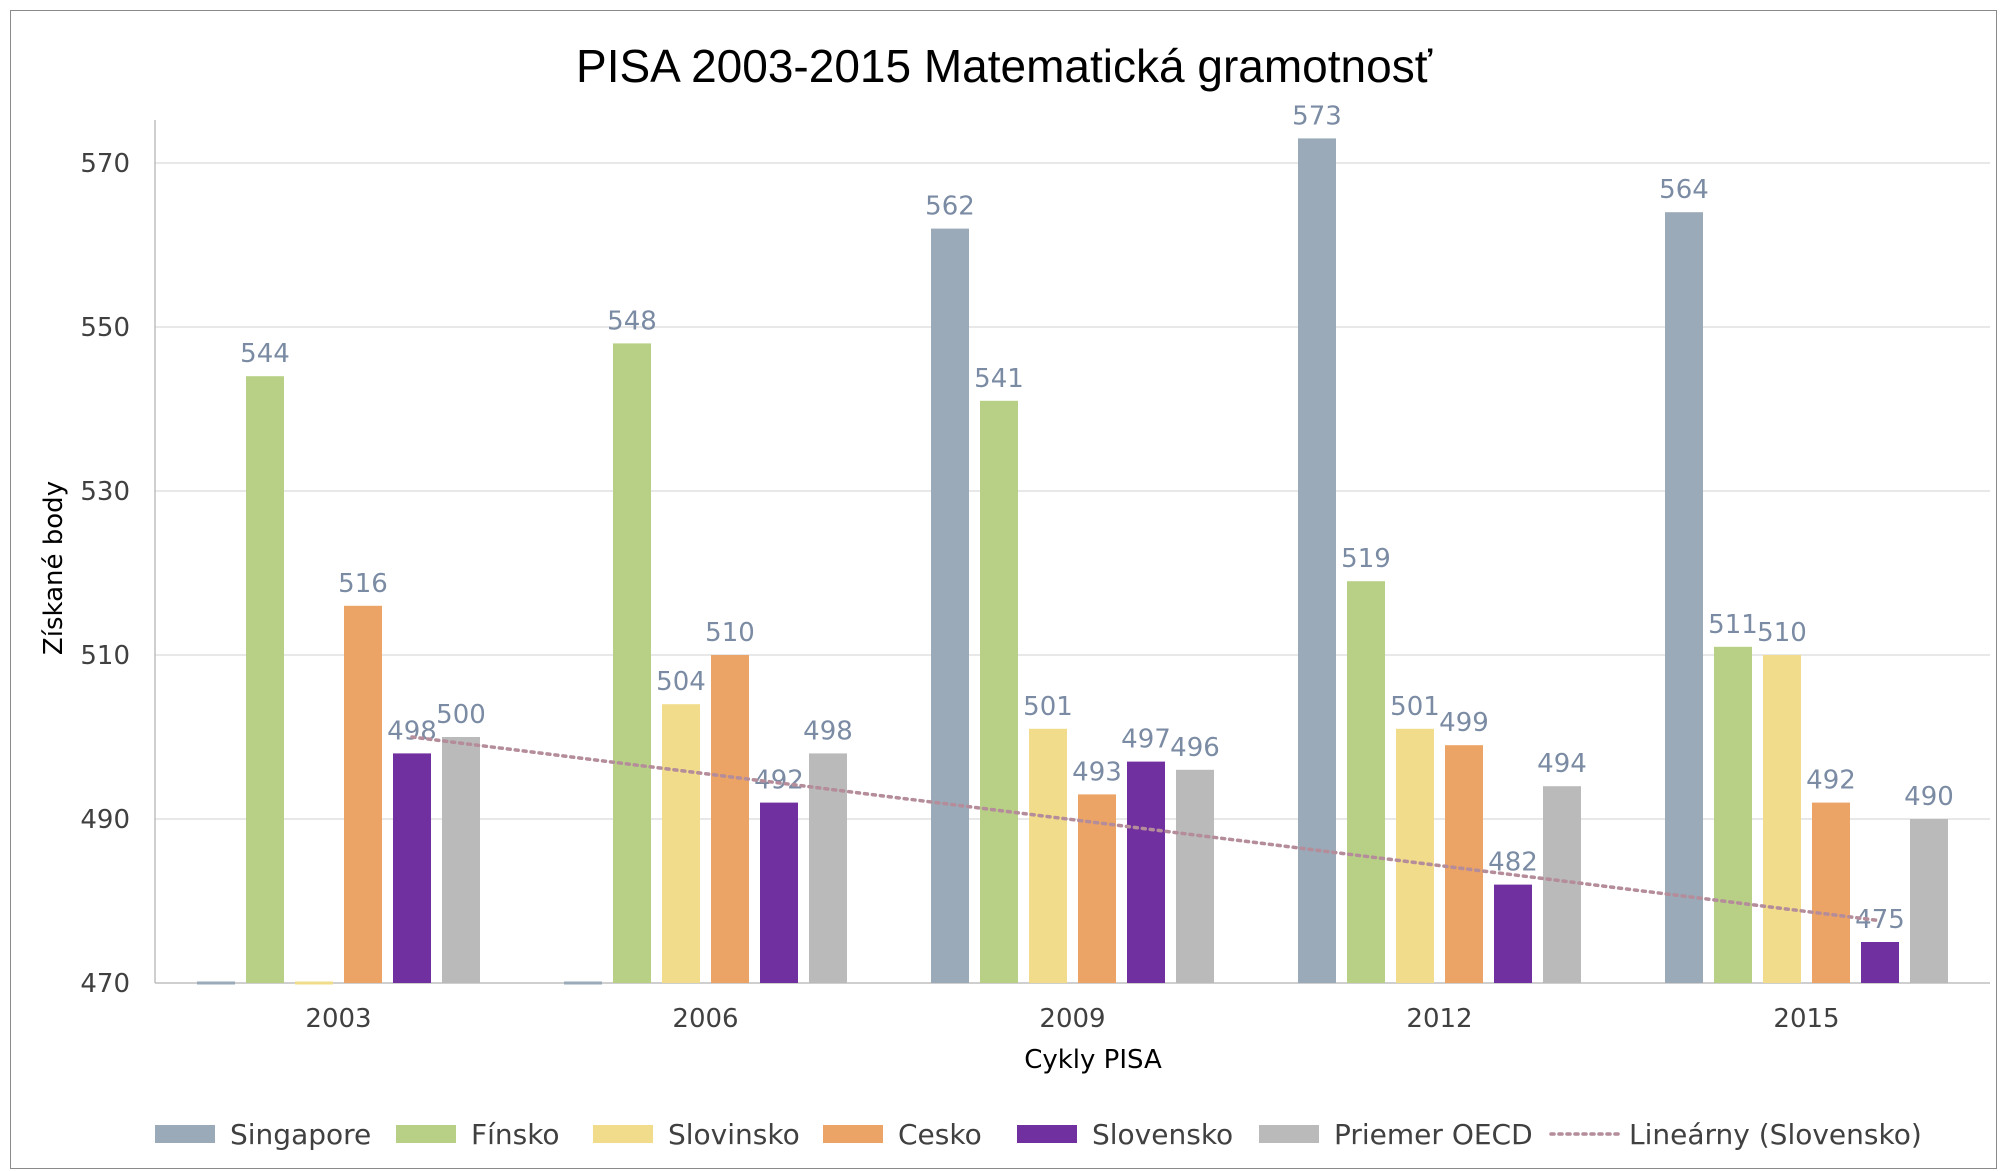  What do you see at coordinates (1929, 797) in the screenshot?
I see `data-label: 490` at bounding box center [1929, 797].